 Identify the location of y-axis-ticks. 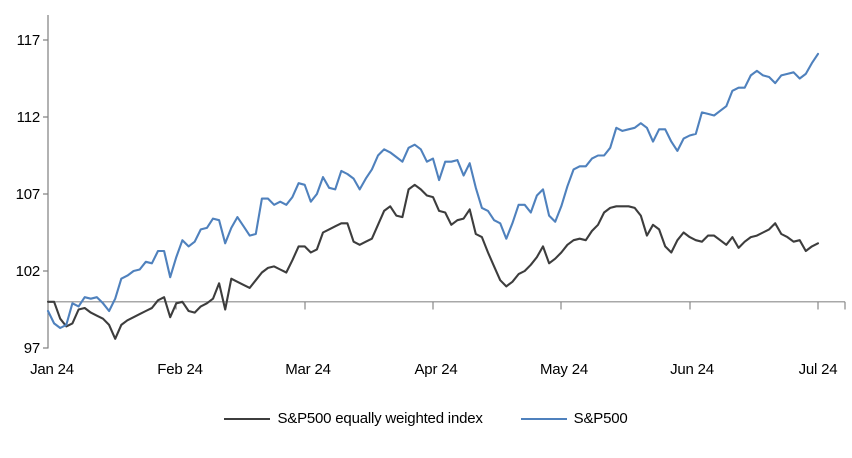
(45, 194).